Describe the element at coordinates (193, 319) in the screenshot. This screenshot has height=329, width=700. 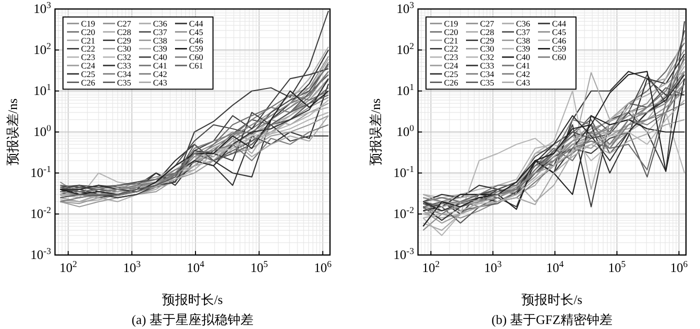
I see `text: (a) 基于星座拟稳钟差` at that location.